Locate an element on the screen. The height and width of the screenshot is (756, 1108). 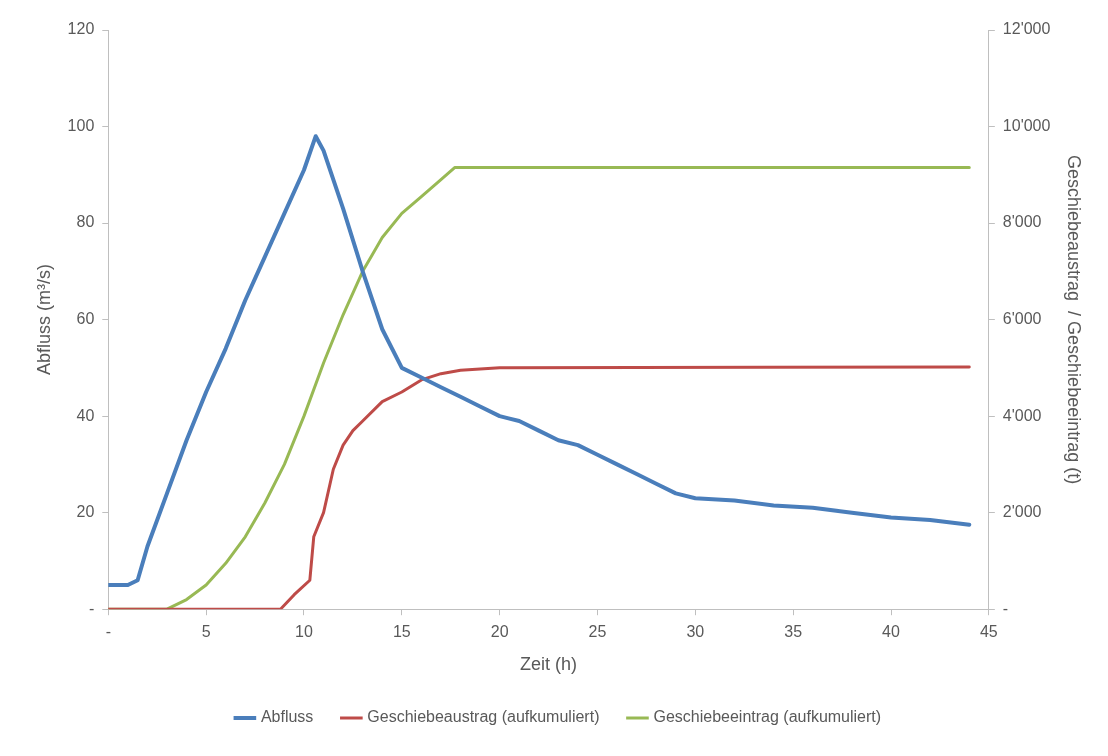
x-tick-label: 25 is located at coordinates (597, 632).